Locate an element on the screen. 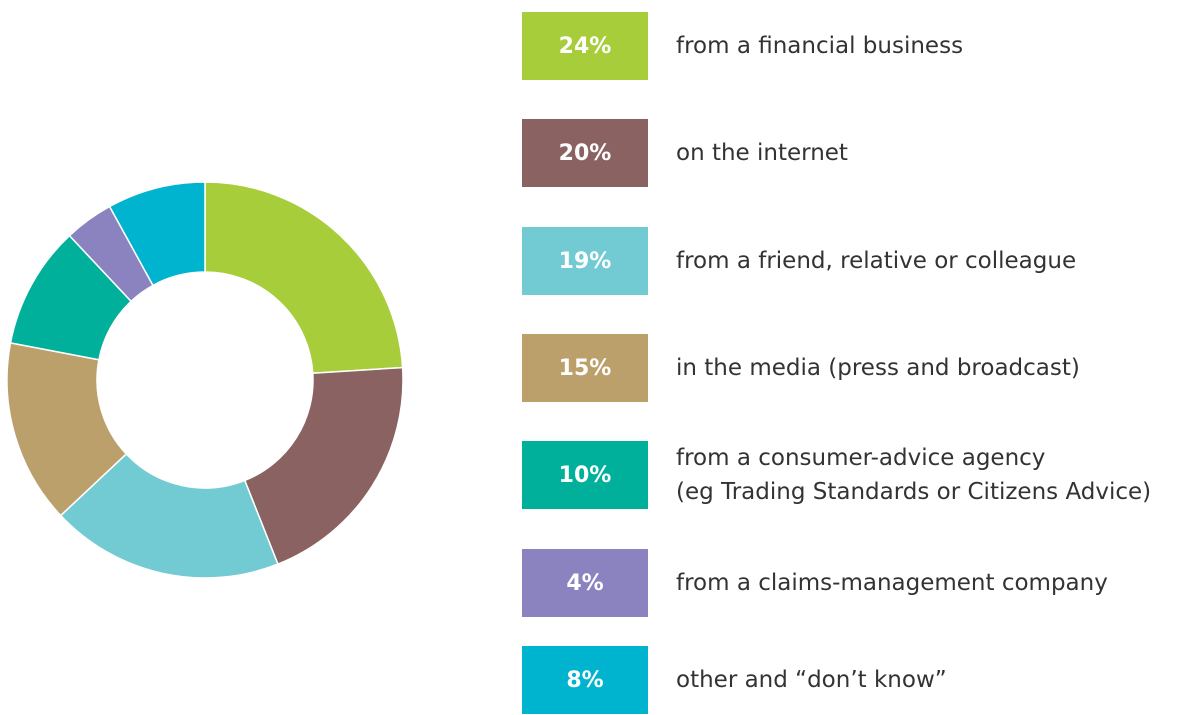  legend-item: 19% from a friend, relative or colleague is located at coordinates (799, 261).